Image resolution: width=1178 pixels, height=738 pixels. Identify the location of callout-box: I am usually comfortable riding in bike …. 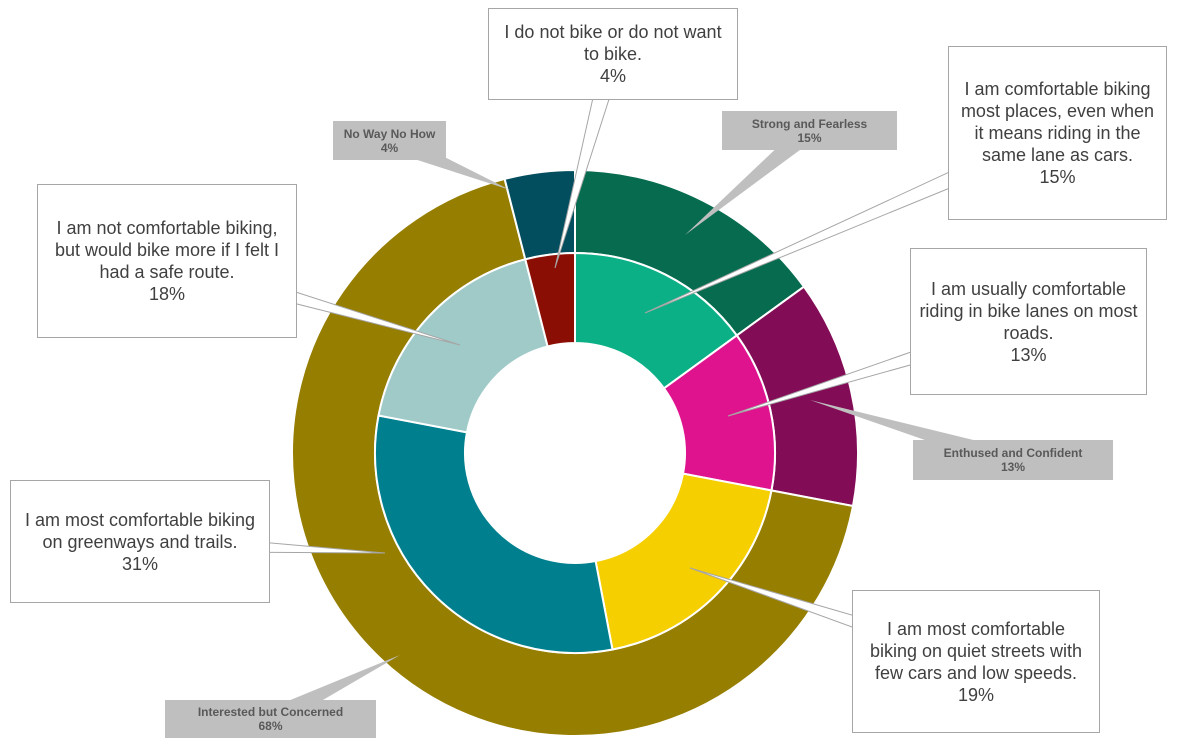
(1028, 321).